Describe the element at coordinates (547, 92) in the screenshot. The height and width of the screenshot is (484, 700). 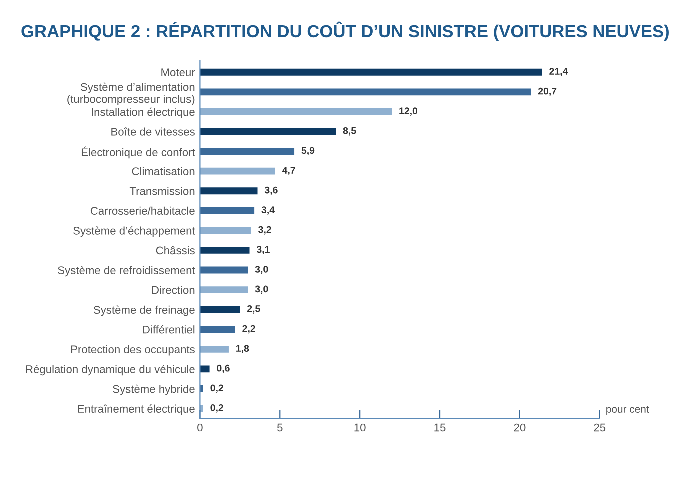
I see `data-label: 20,7` at that location.